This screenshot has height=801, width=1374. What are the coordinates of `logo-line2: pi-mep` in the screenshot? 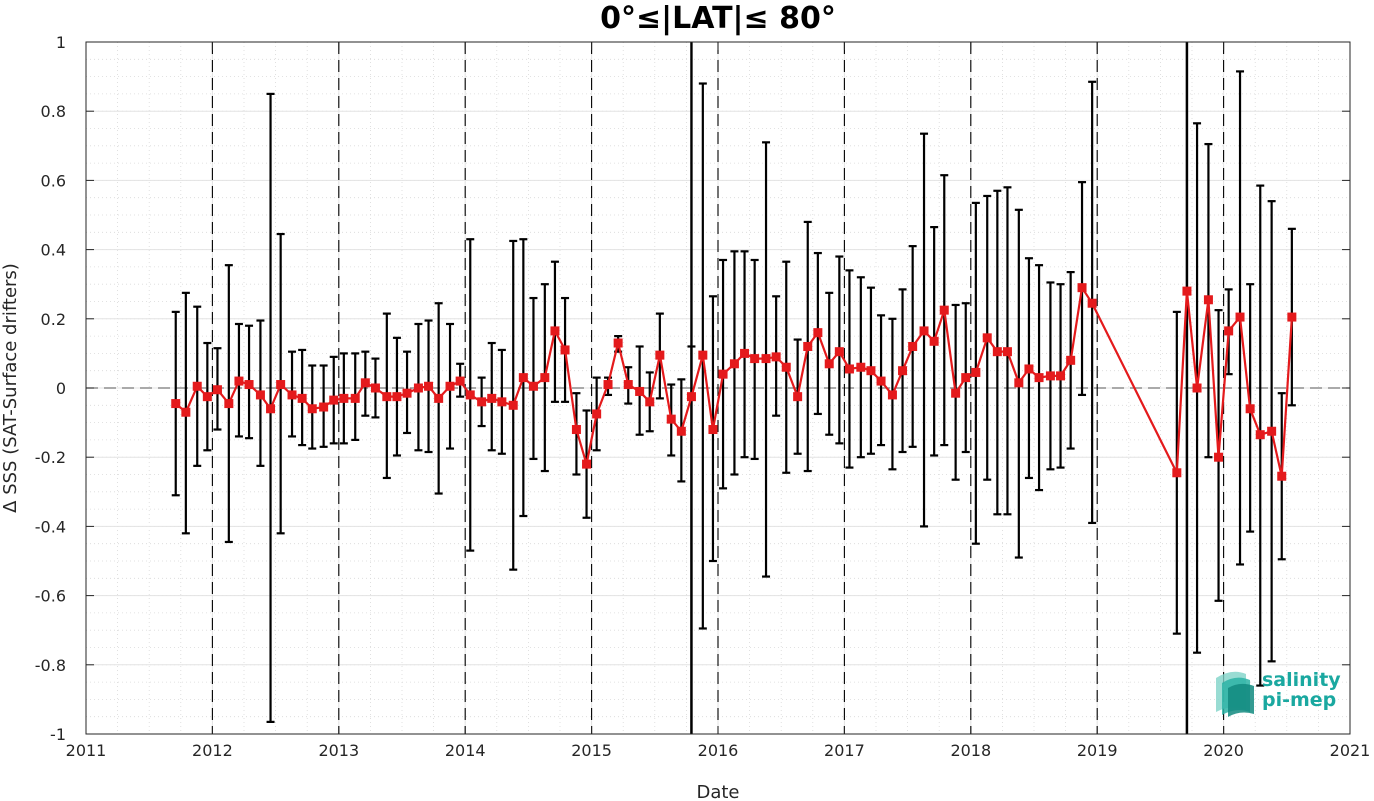 It's located at (1299, 700).